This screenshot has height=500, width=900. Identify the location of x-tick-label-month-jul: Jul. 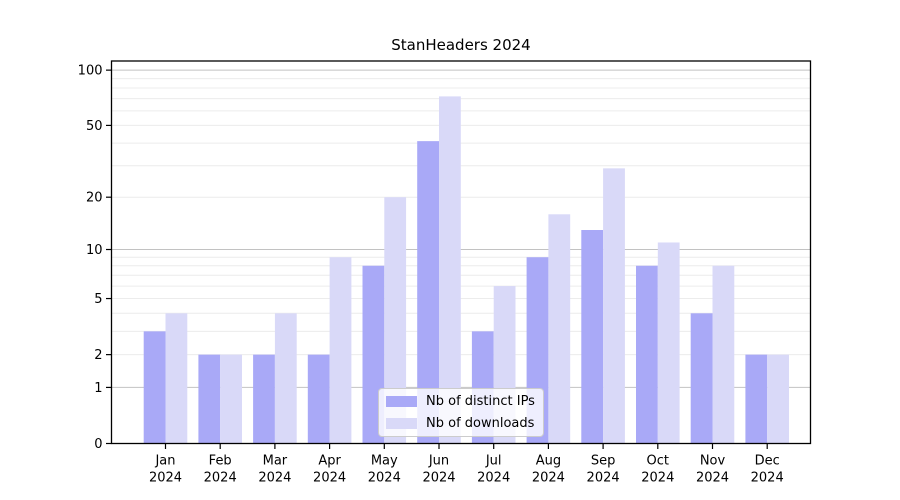
(493, 461).